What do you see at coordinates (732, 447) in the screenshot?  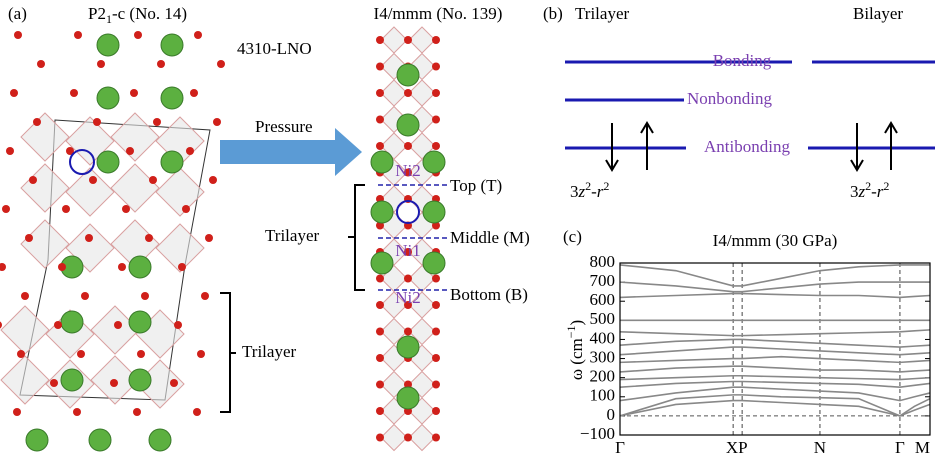 I see `x-tick-label: X` at bounding box center [732, 447].